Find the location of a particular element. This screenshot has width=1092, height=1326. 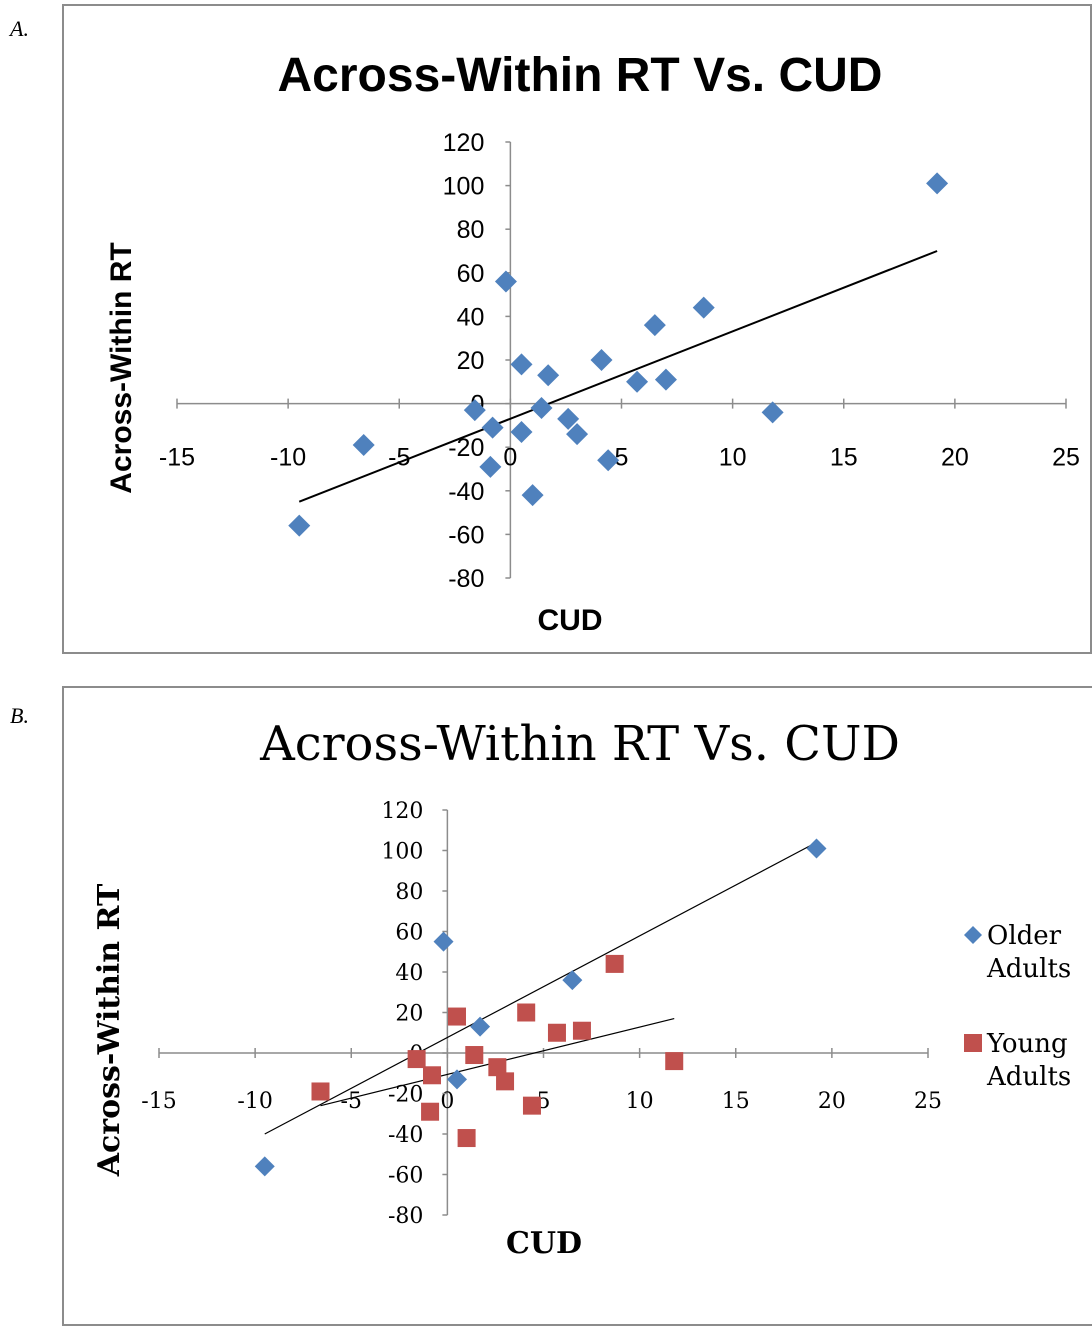

legend-marker-older is located at coordinates (973, 935).